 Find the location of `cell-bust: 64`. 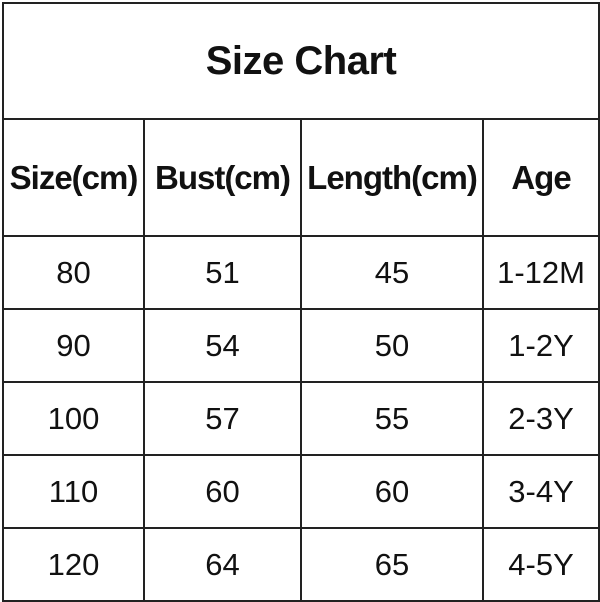

cell-bust: 64 is located at coordinates (222, 564).